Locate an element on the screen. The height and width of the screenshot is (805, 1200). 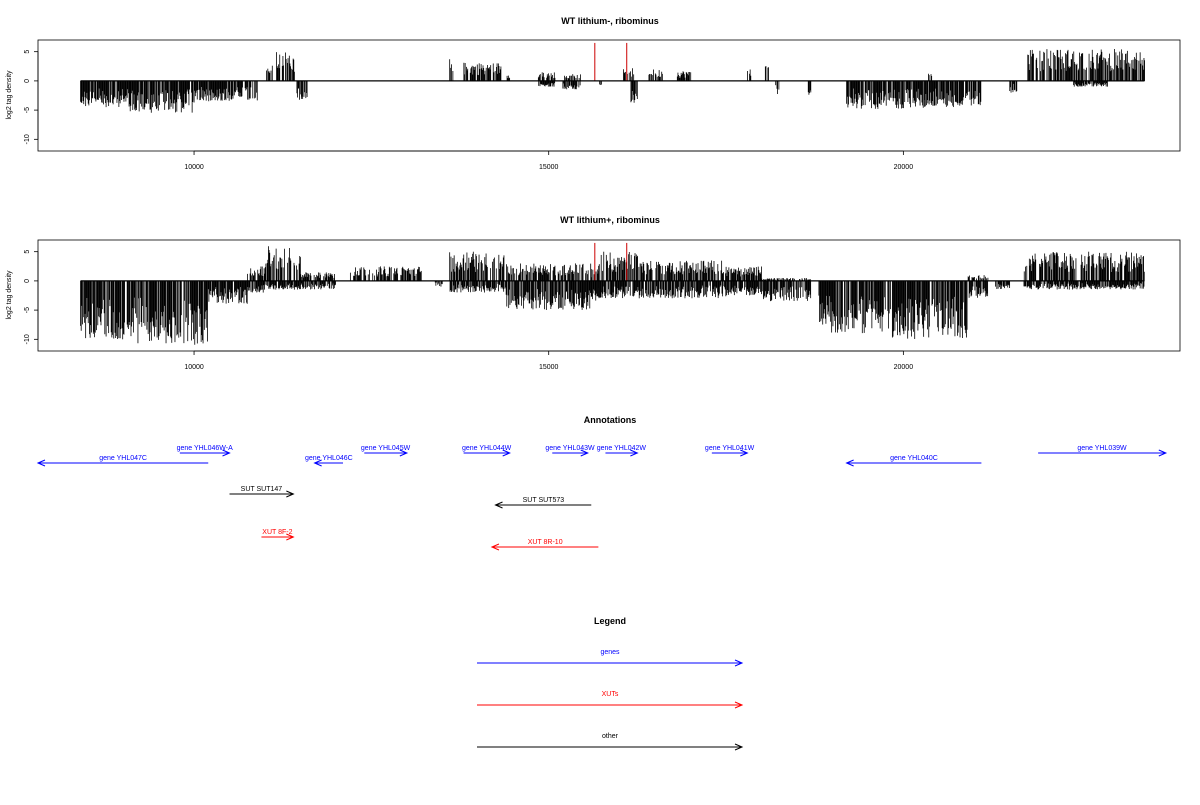
feature-label: XUT 8F-2 is located at coordinates (277, 532).